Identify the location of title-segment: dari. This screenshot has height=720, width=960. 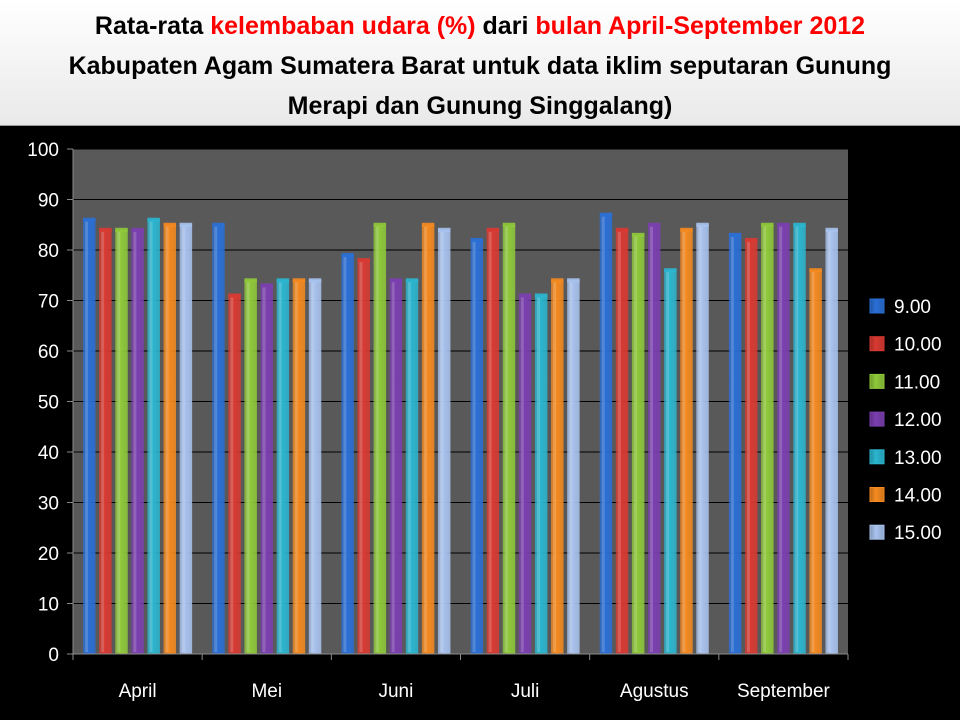
(505, 26).